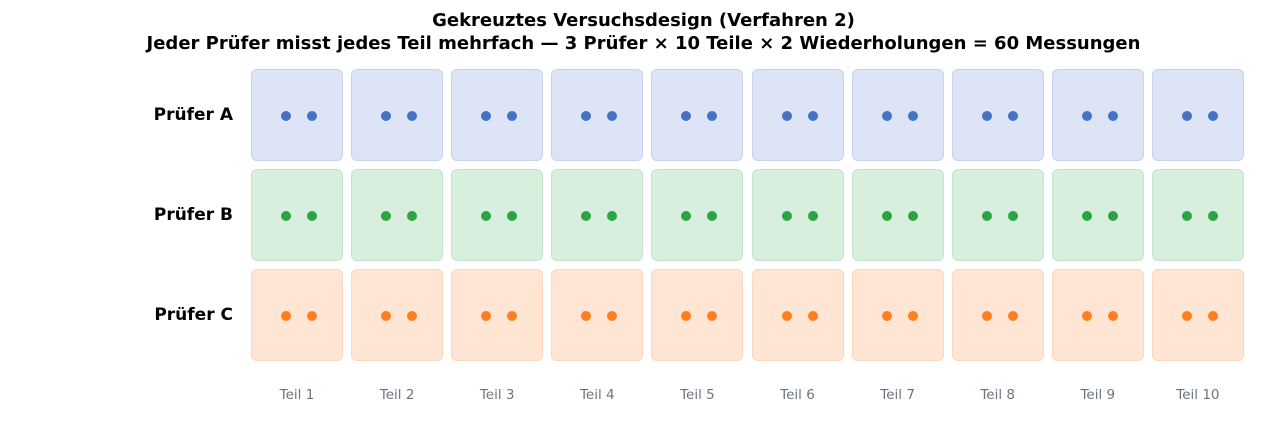  Describe the element at coordinates (1198, 395) in the screenshot. I see `part-label: Teil 10` at that location.